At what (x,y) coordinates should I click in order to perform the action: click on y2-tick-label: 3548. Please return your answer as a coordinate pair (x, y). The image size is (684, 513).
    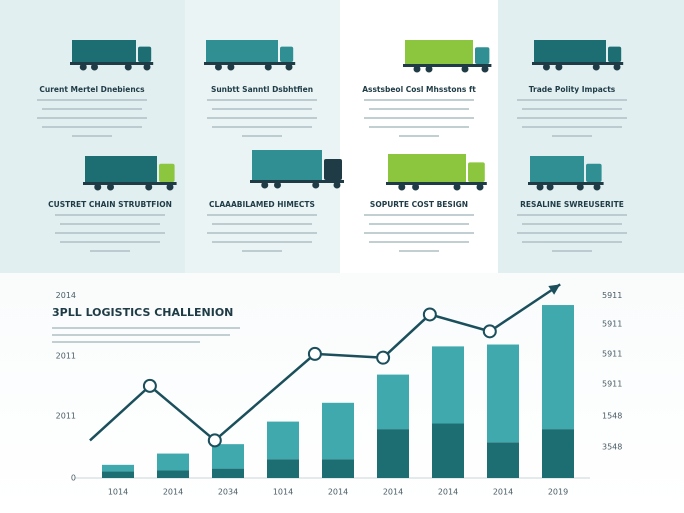
    Looking at the image, I should click on (612, 446).